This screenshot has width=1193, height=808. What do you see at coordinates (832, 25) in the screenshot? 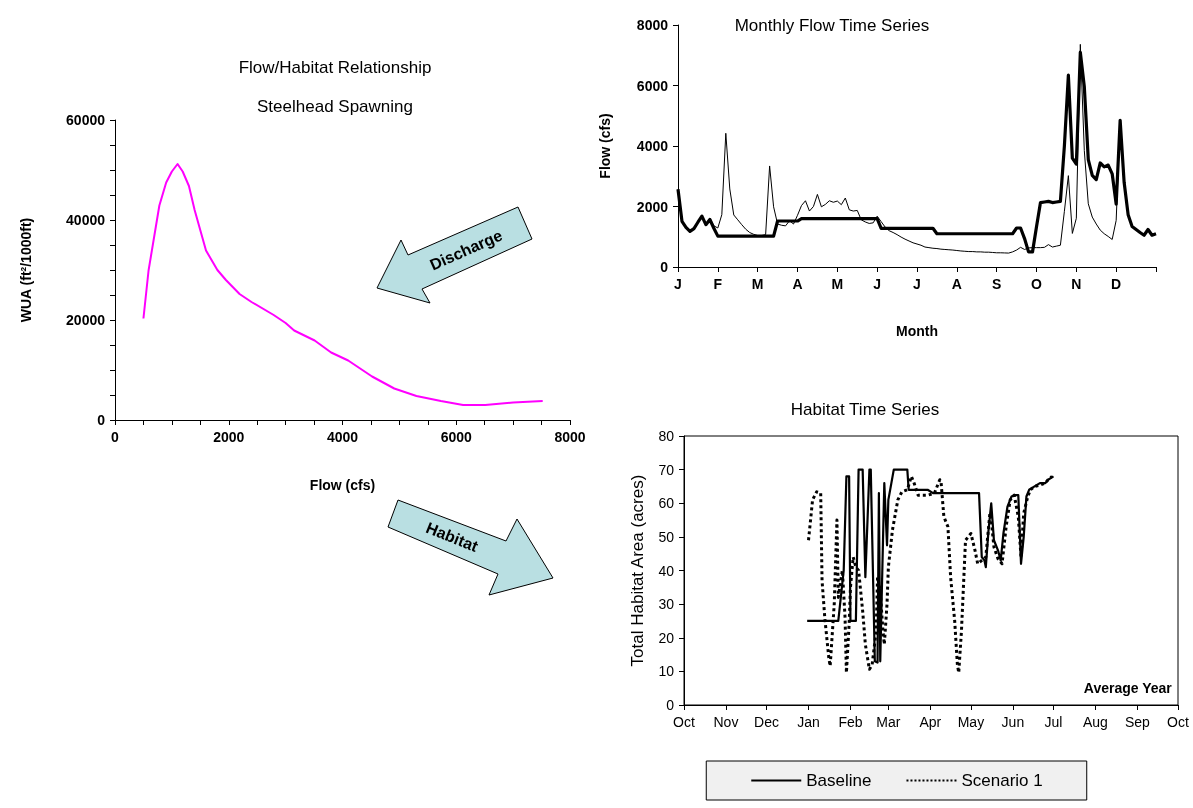
I see `chart-title: Monthly Flow Time Series` at bounding box center [832, 25].